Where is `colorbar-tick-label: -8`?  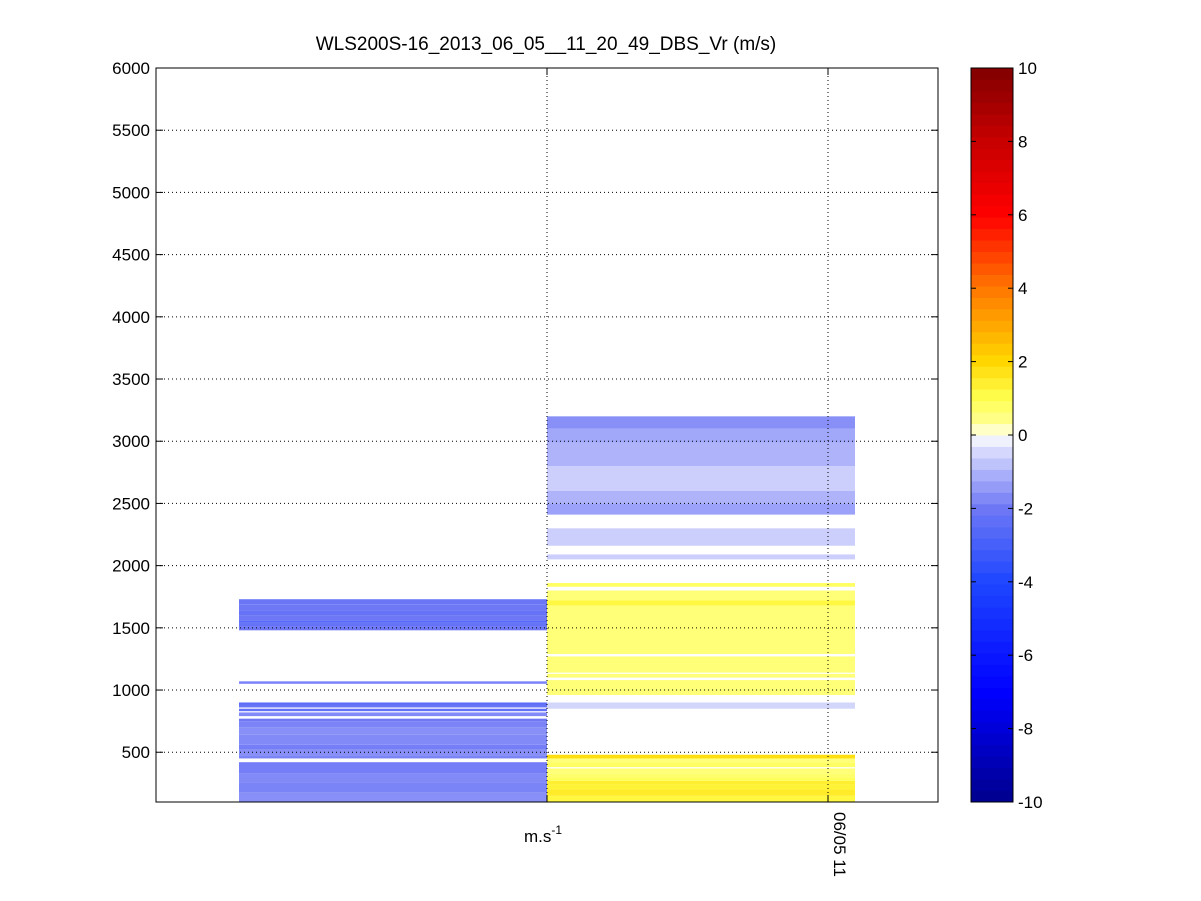 colorbar-tick-label: -8 is located at coordinates (1025, 729).